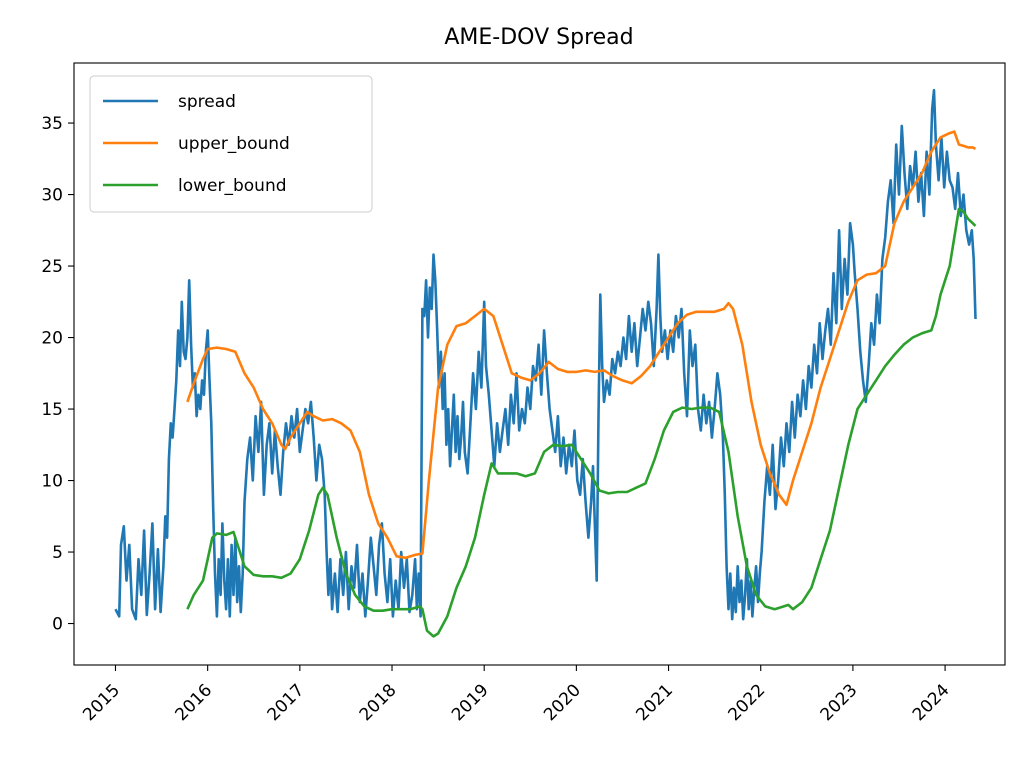  Describe the element at coordinates (57, 553) in the screenshot. I see `y-tick-label: 5` at that location.